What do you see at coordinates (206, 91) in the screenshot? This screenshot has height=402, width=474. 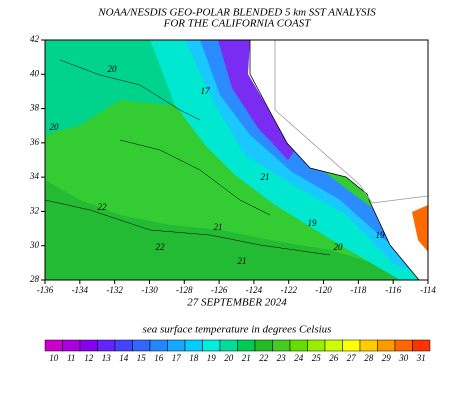 I see `contour-label: 17` at bounding box center [206, 91].